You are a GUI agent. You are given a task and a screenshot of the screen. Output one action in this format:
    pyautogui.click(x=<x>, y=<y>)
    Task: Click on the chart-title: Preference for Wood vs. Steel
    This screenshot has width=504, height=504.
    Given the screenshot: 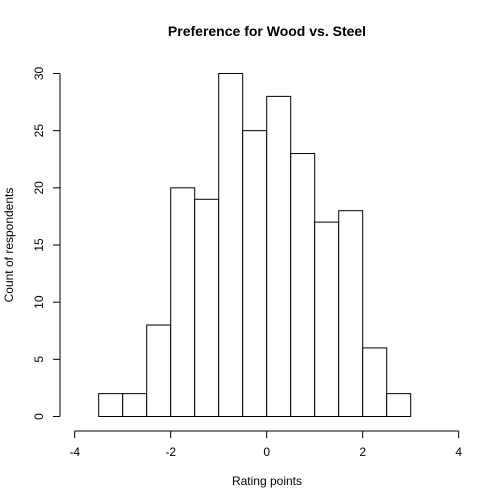 What is the action you would take?
    pyautogui.click(x=267, y=31)
    